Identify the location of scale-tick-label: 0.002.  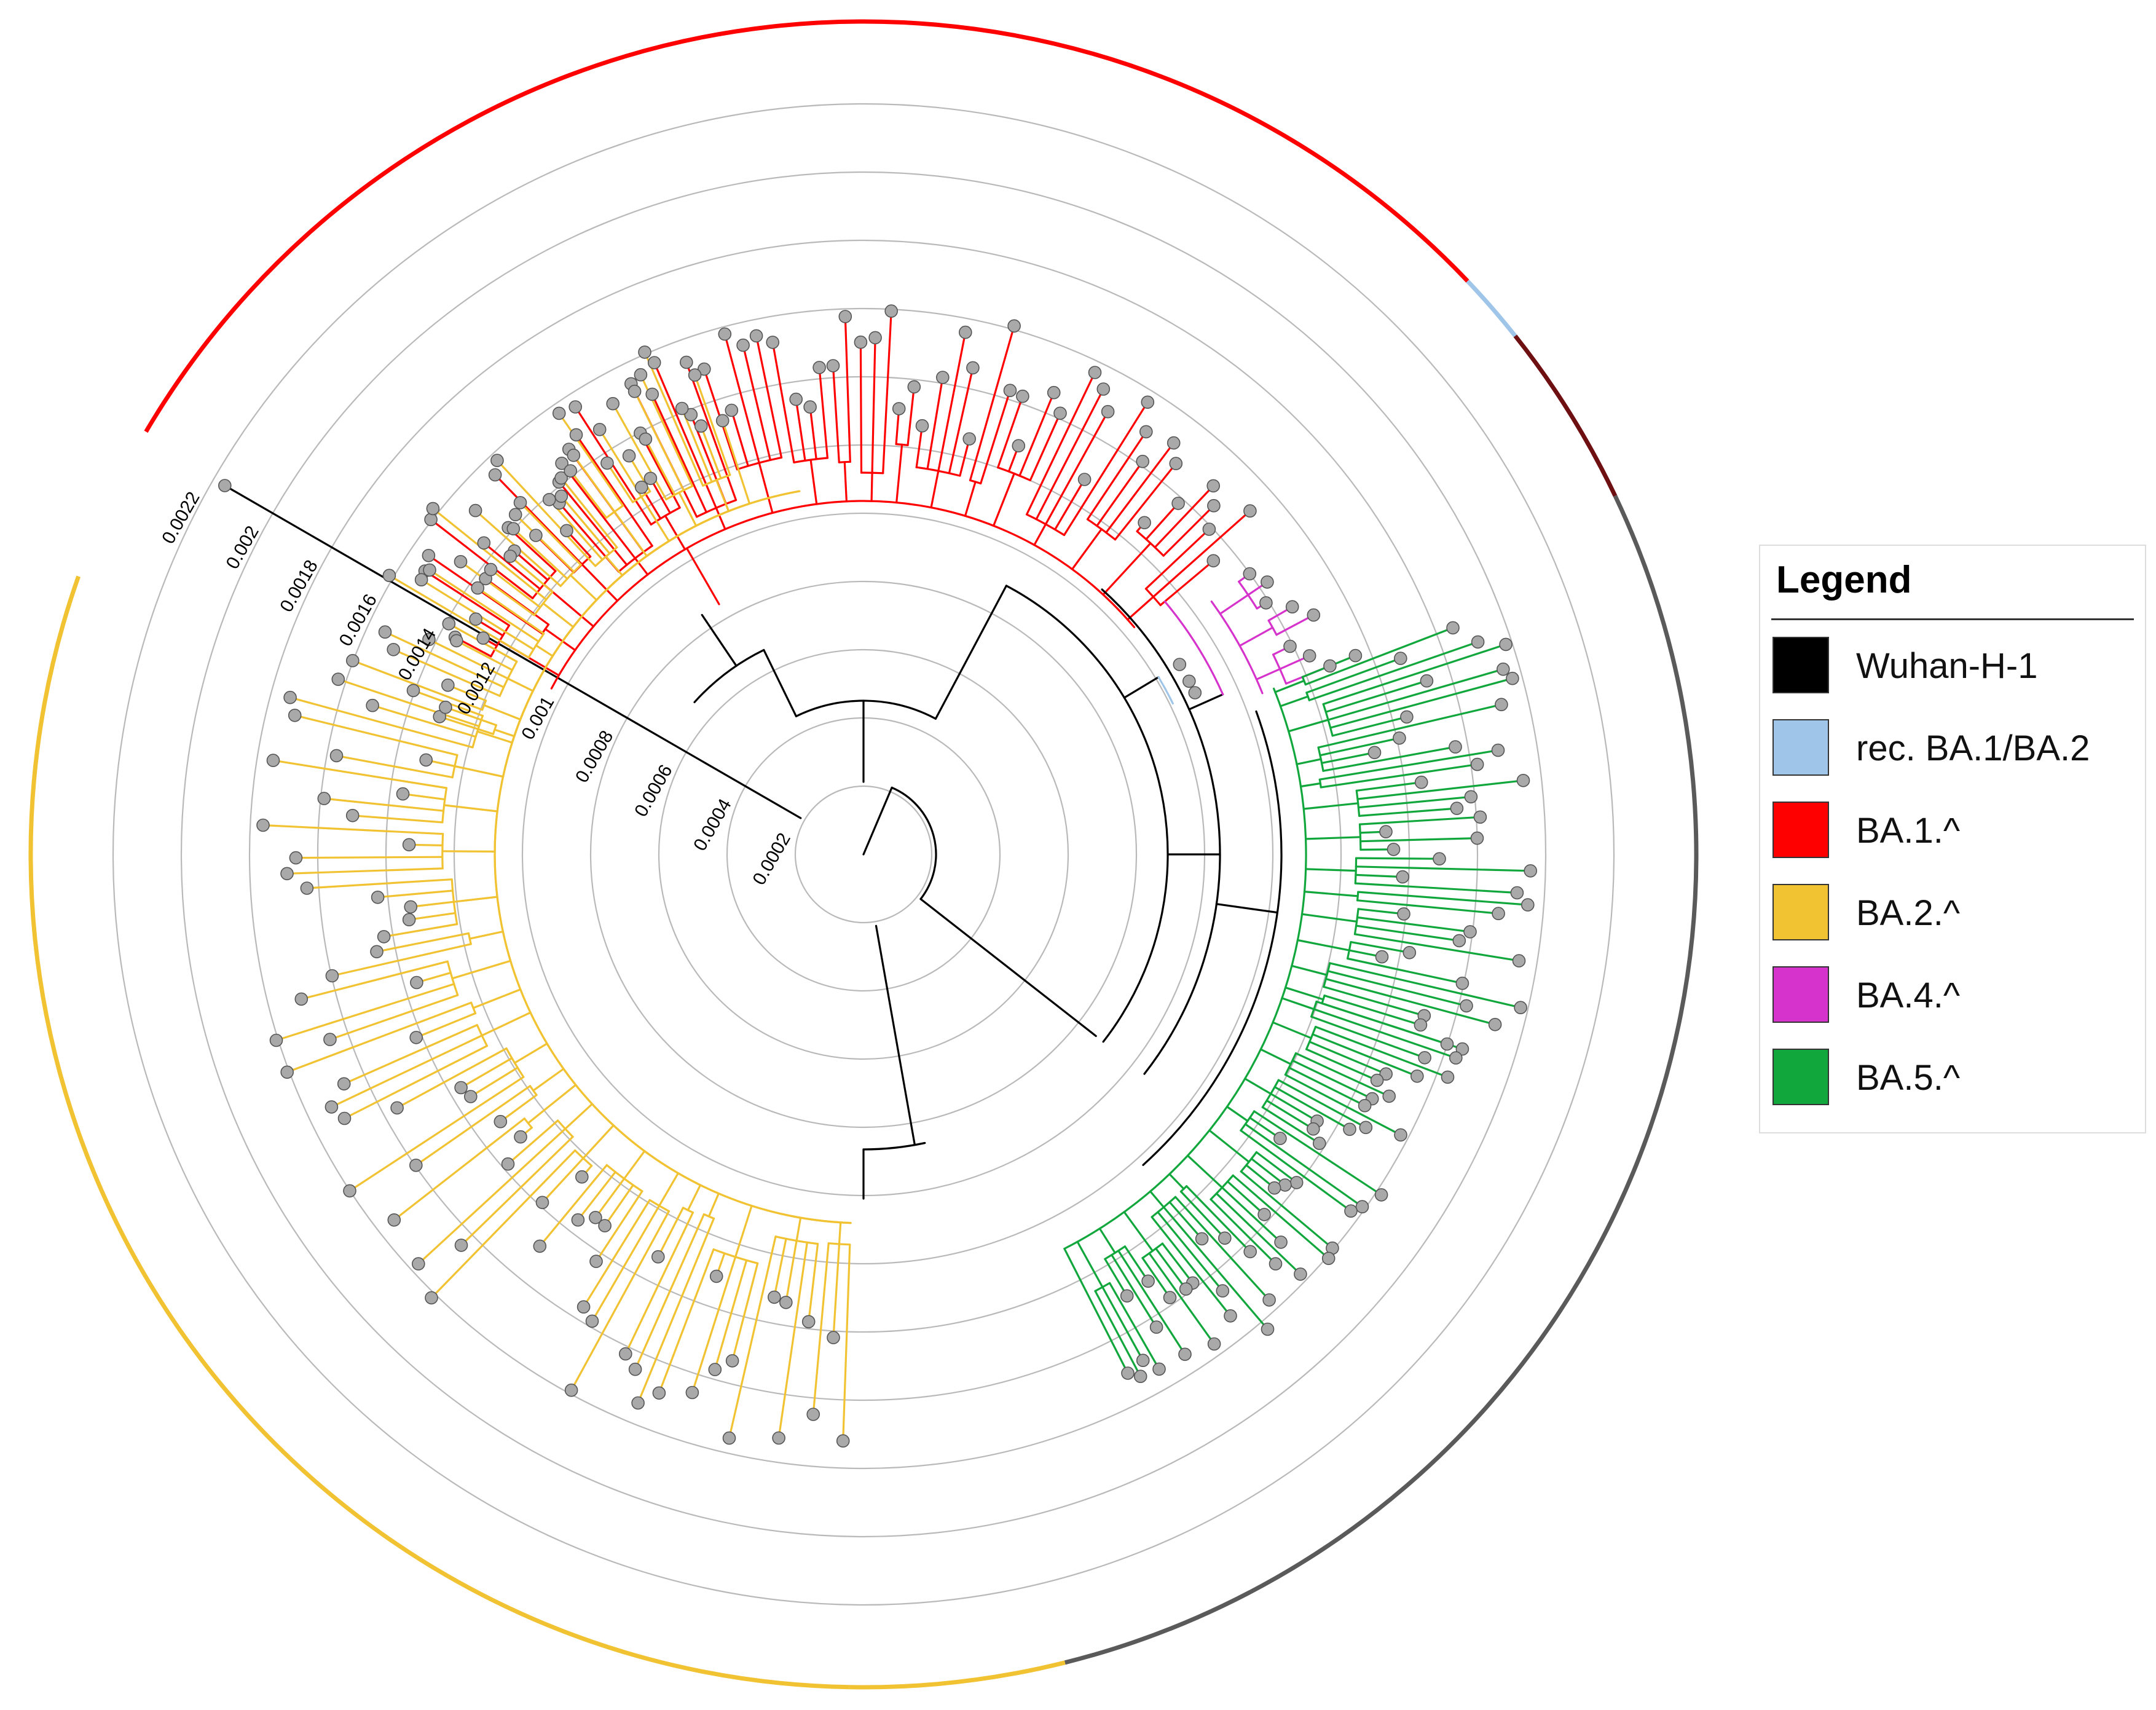
(243, 548).